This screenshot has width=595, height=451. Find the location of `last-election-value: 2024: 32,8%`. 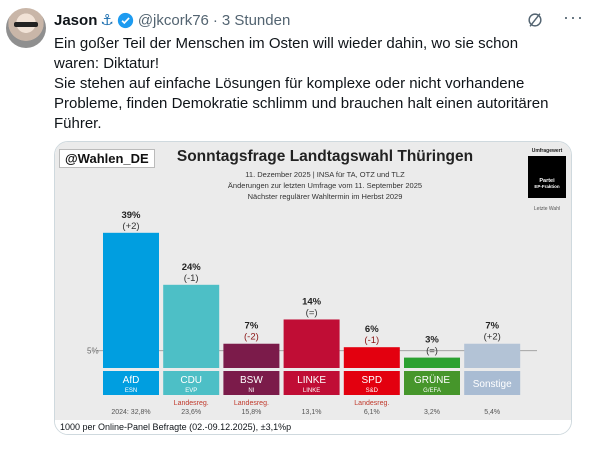

last-election-value: 2024: 32,8% is located at coordinates (130, 412).